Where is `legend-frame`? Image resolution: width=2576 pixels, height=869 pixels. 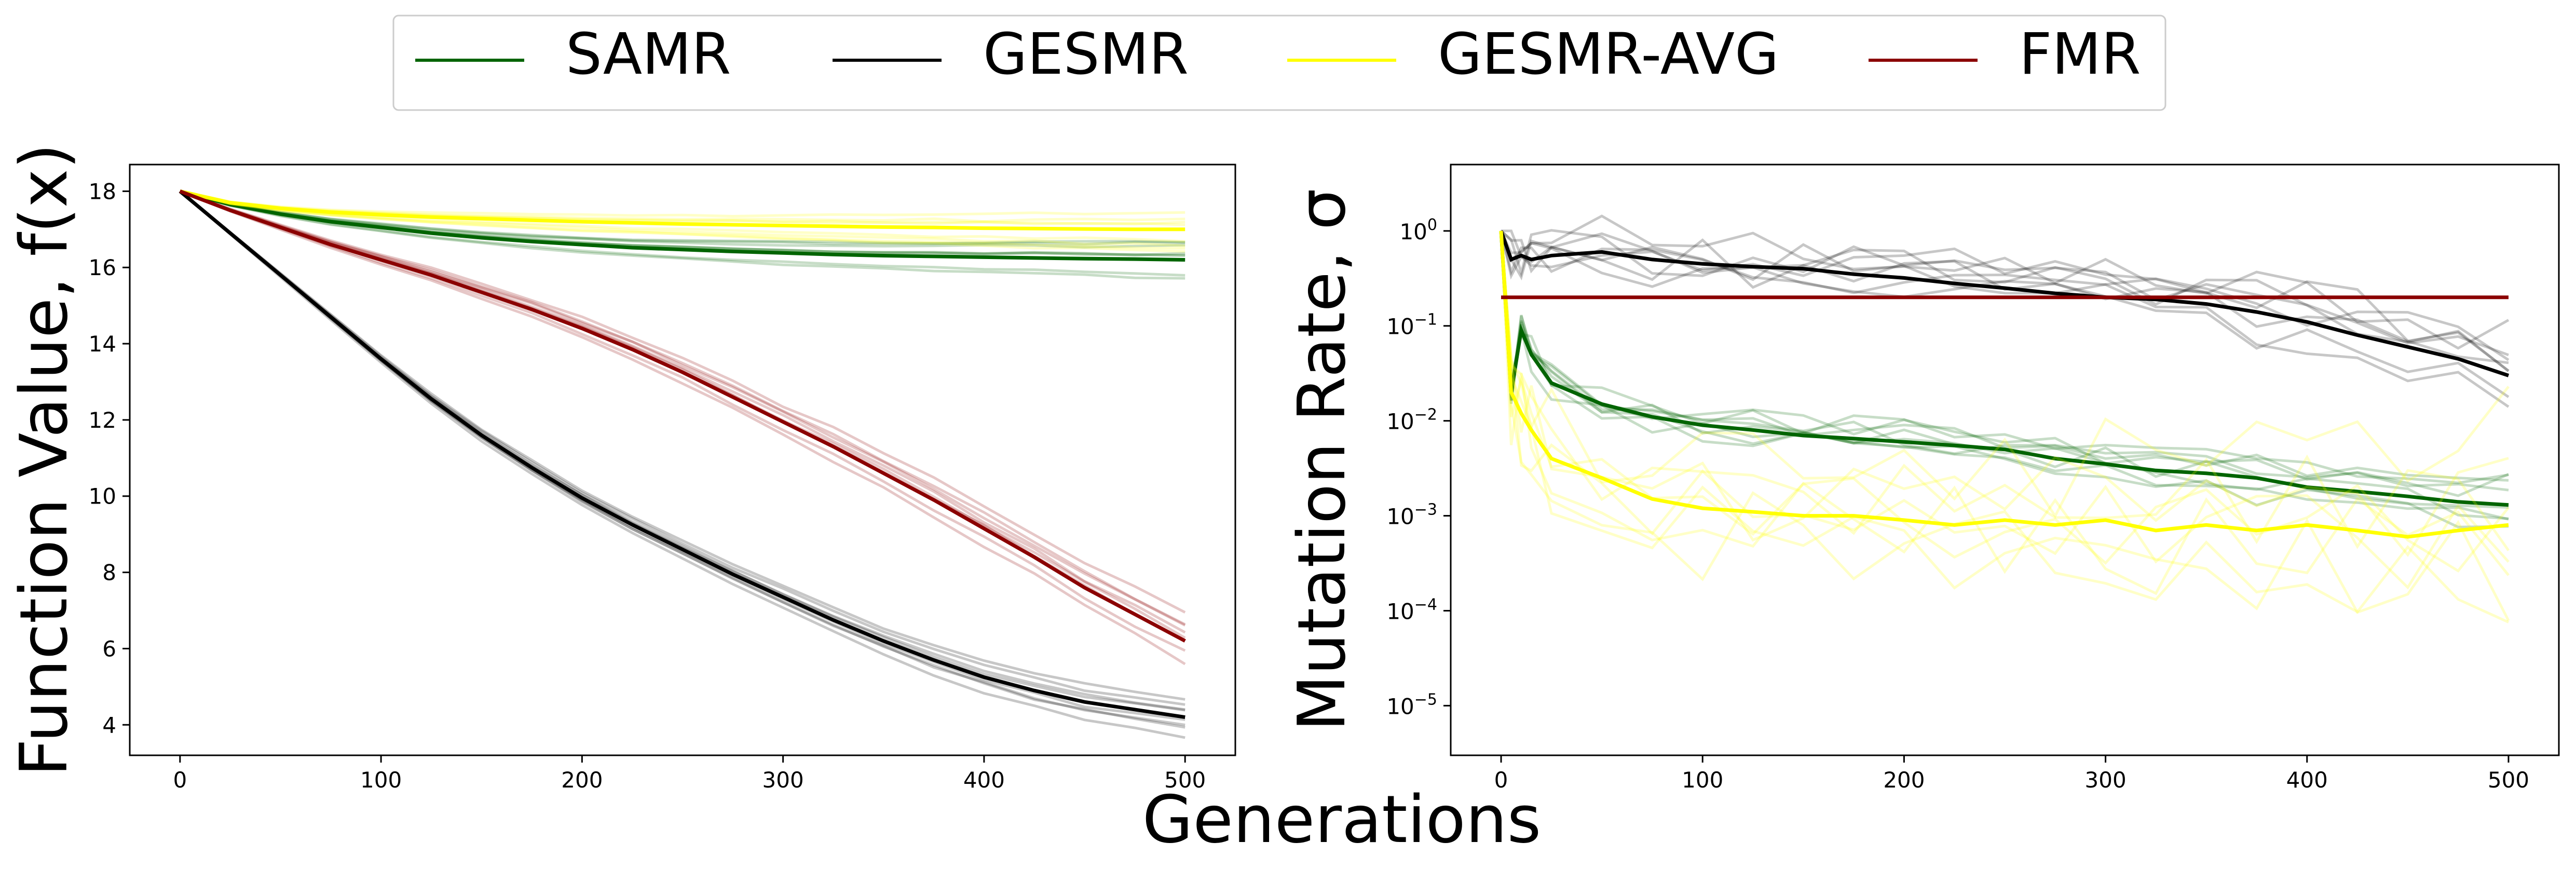 legend-frame is located at coordinates (1279, 63).